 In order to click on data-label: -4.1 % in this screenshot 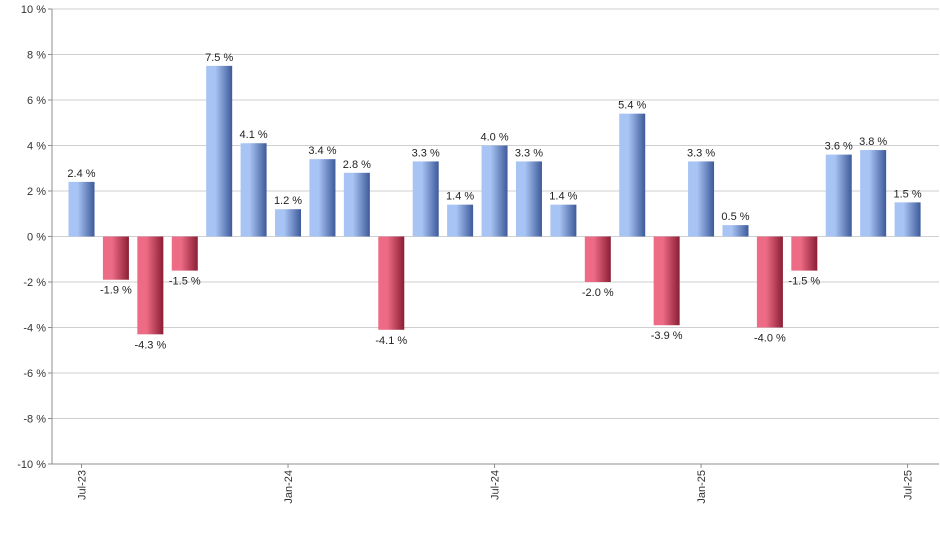, I will do `click(391, 341)`.